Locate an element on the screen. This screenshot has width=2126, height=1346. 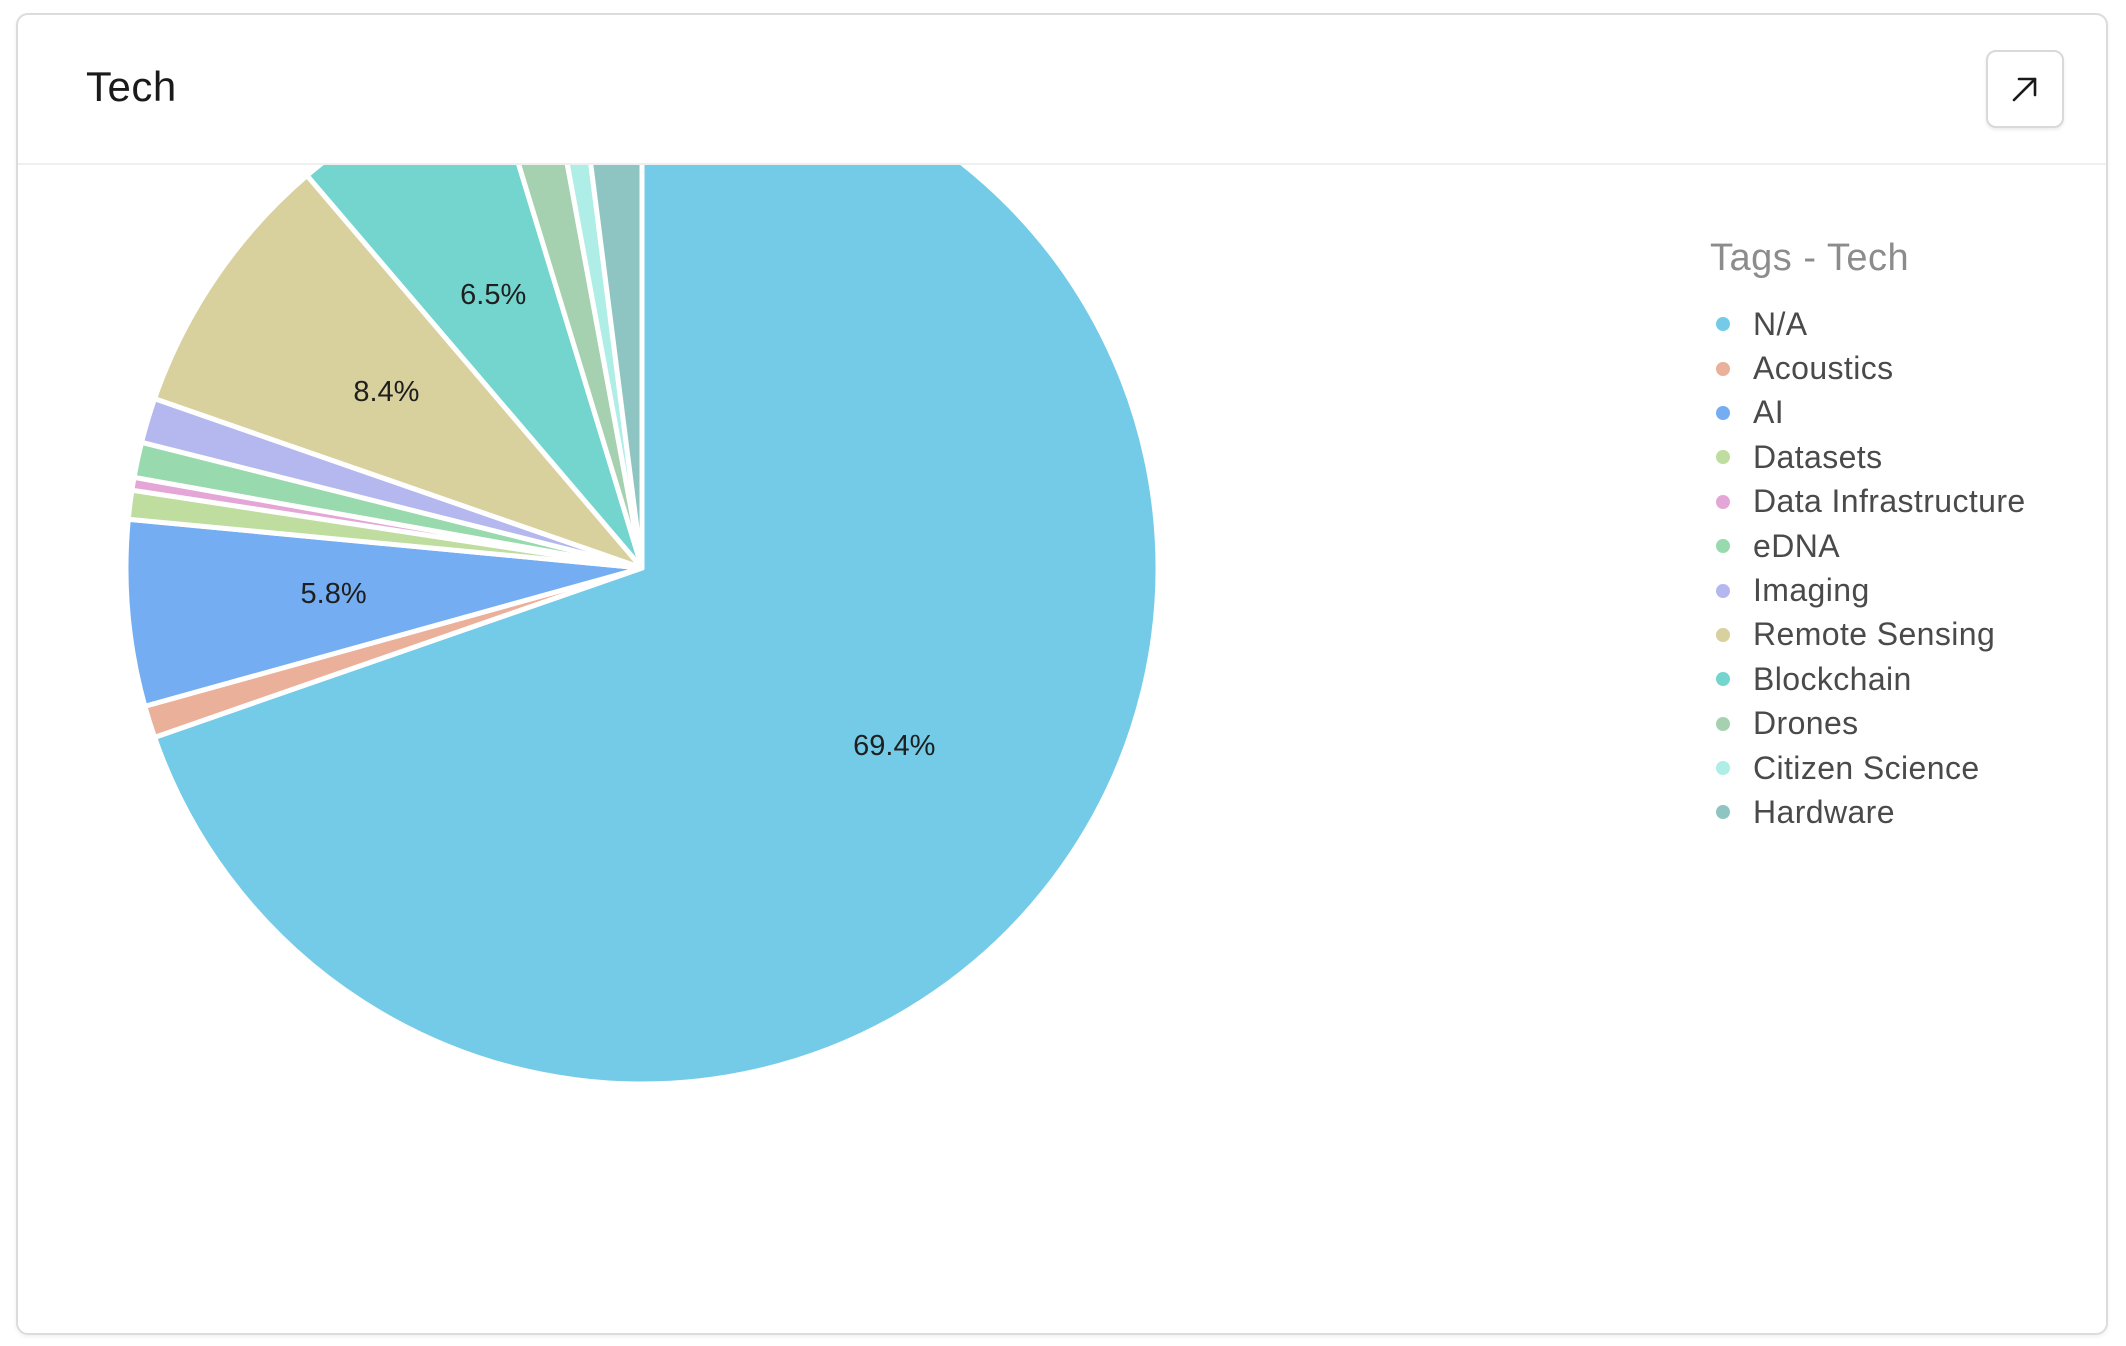
legend-item-data-infrastructure: Data Infrastructure is located at coordinates (1868, 502).